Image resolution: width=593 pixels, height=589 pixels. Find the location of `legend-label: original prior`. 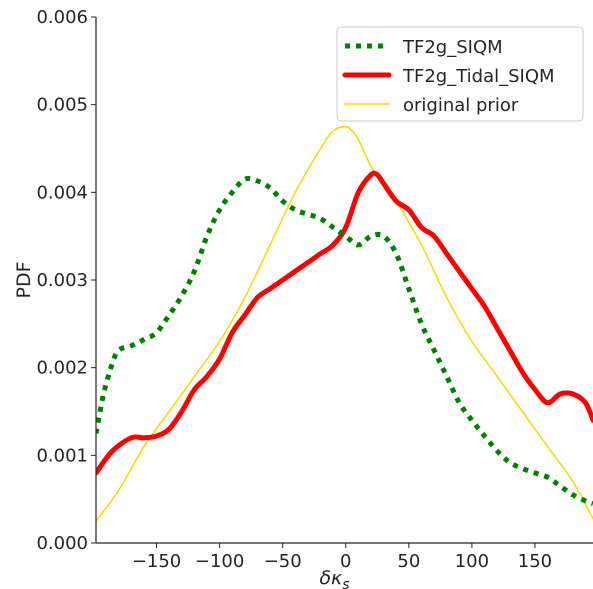

legend-label: original prior is located at coordinates (461, 105).